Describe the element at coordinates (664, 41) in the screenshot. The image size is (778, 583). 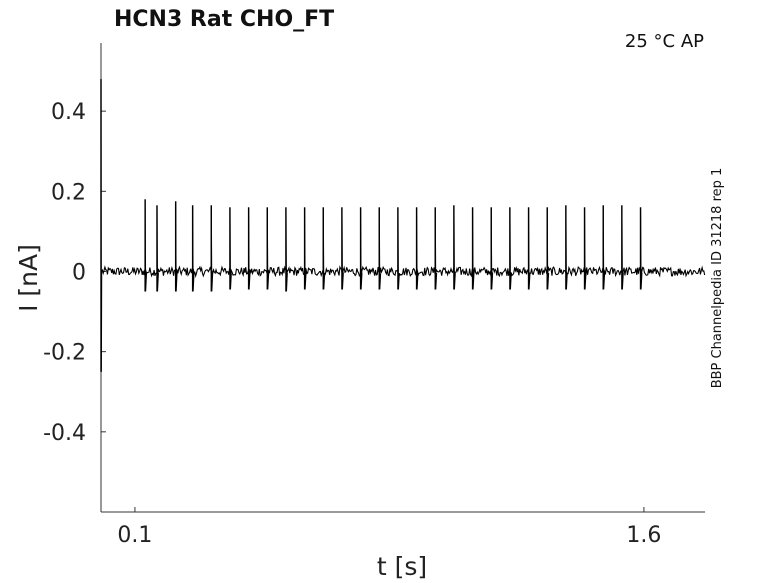
I see `condition-annotation: 25 °C AP` at that location.